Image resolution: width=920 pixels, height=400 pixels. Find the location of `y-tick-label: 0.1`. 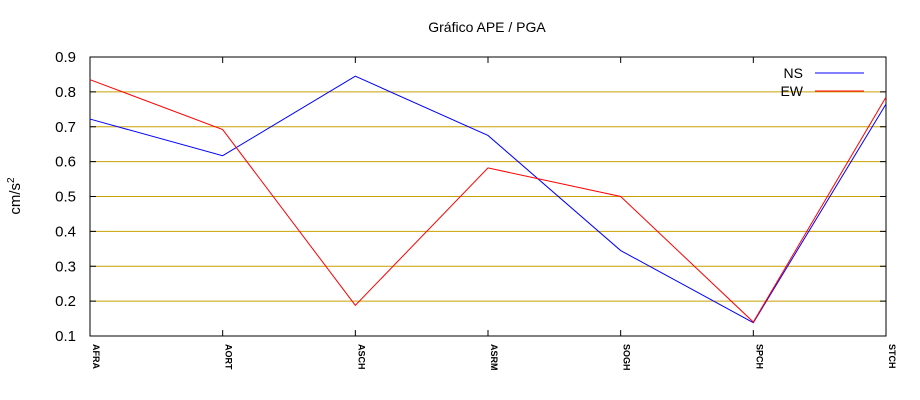

y-tick-label: 0.1 is located at coordinates (65, 336).